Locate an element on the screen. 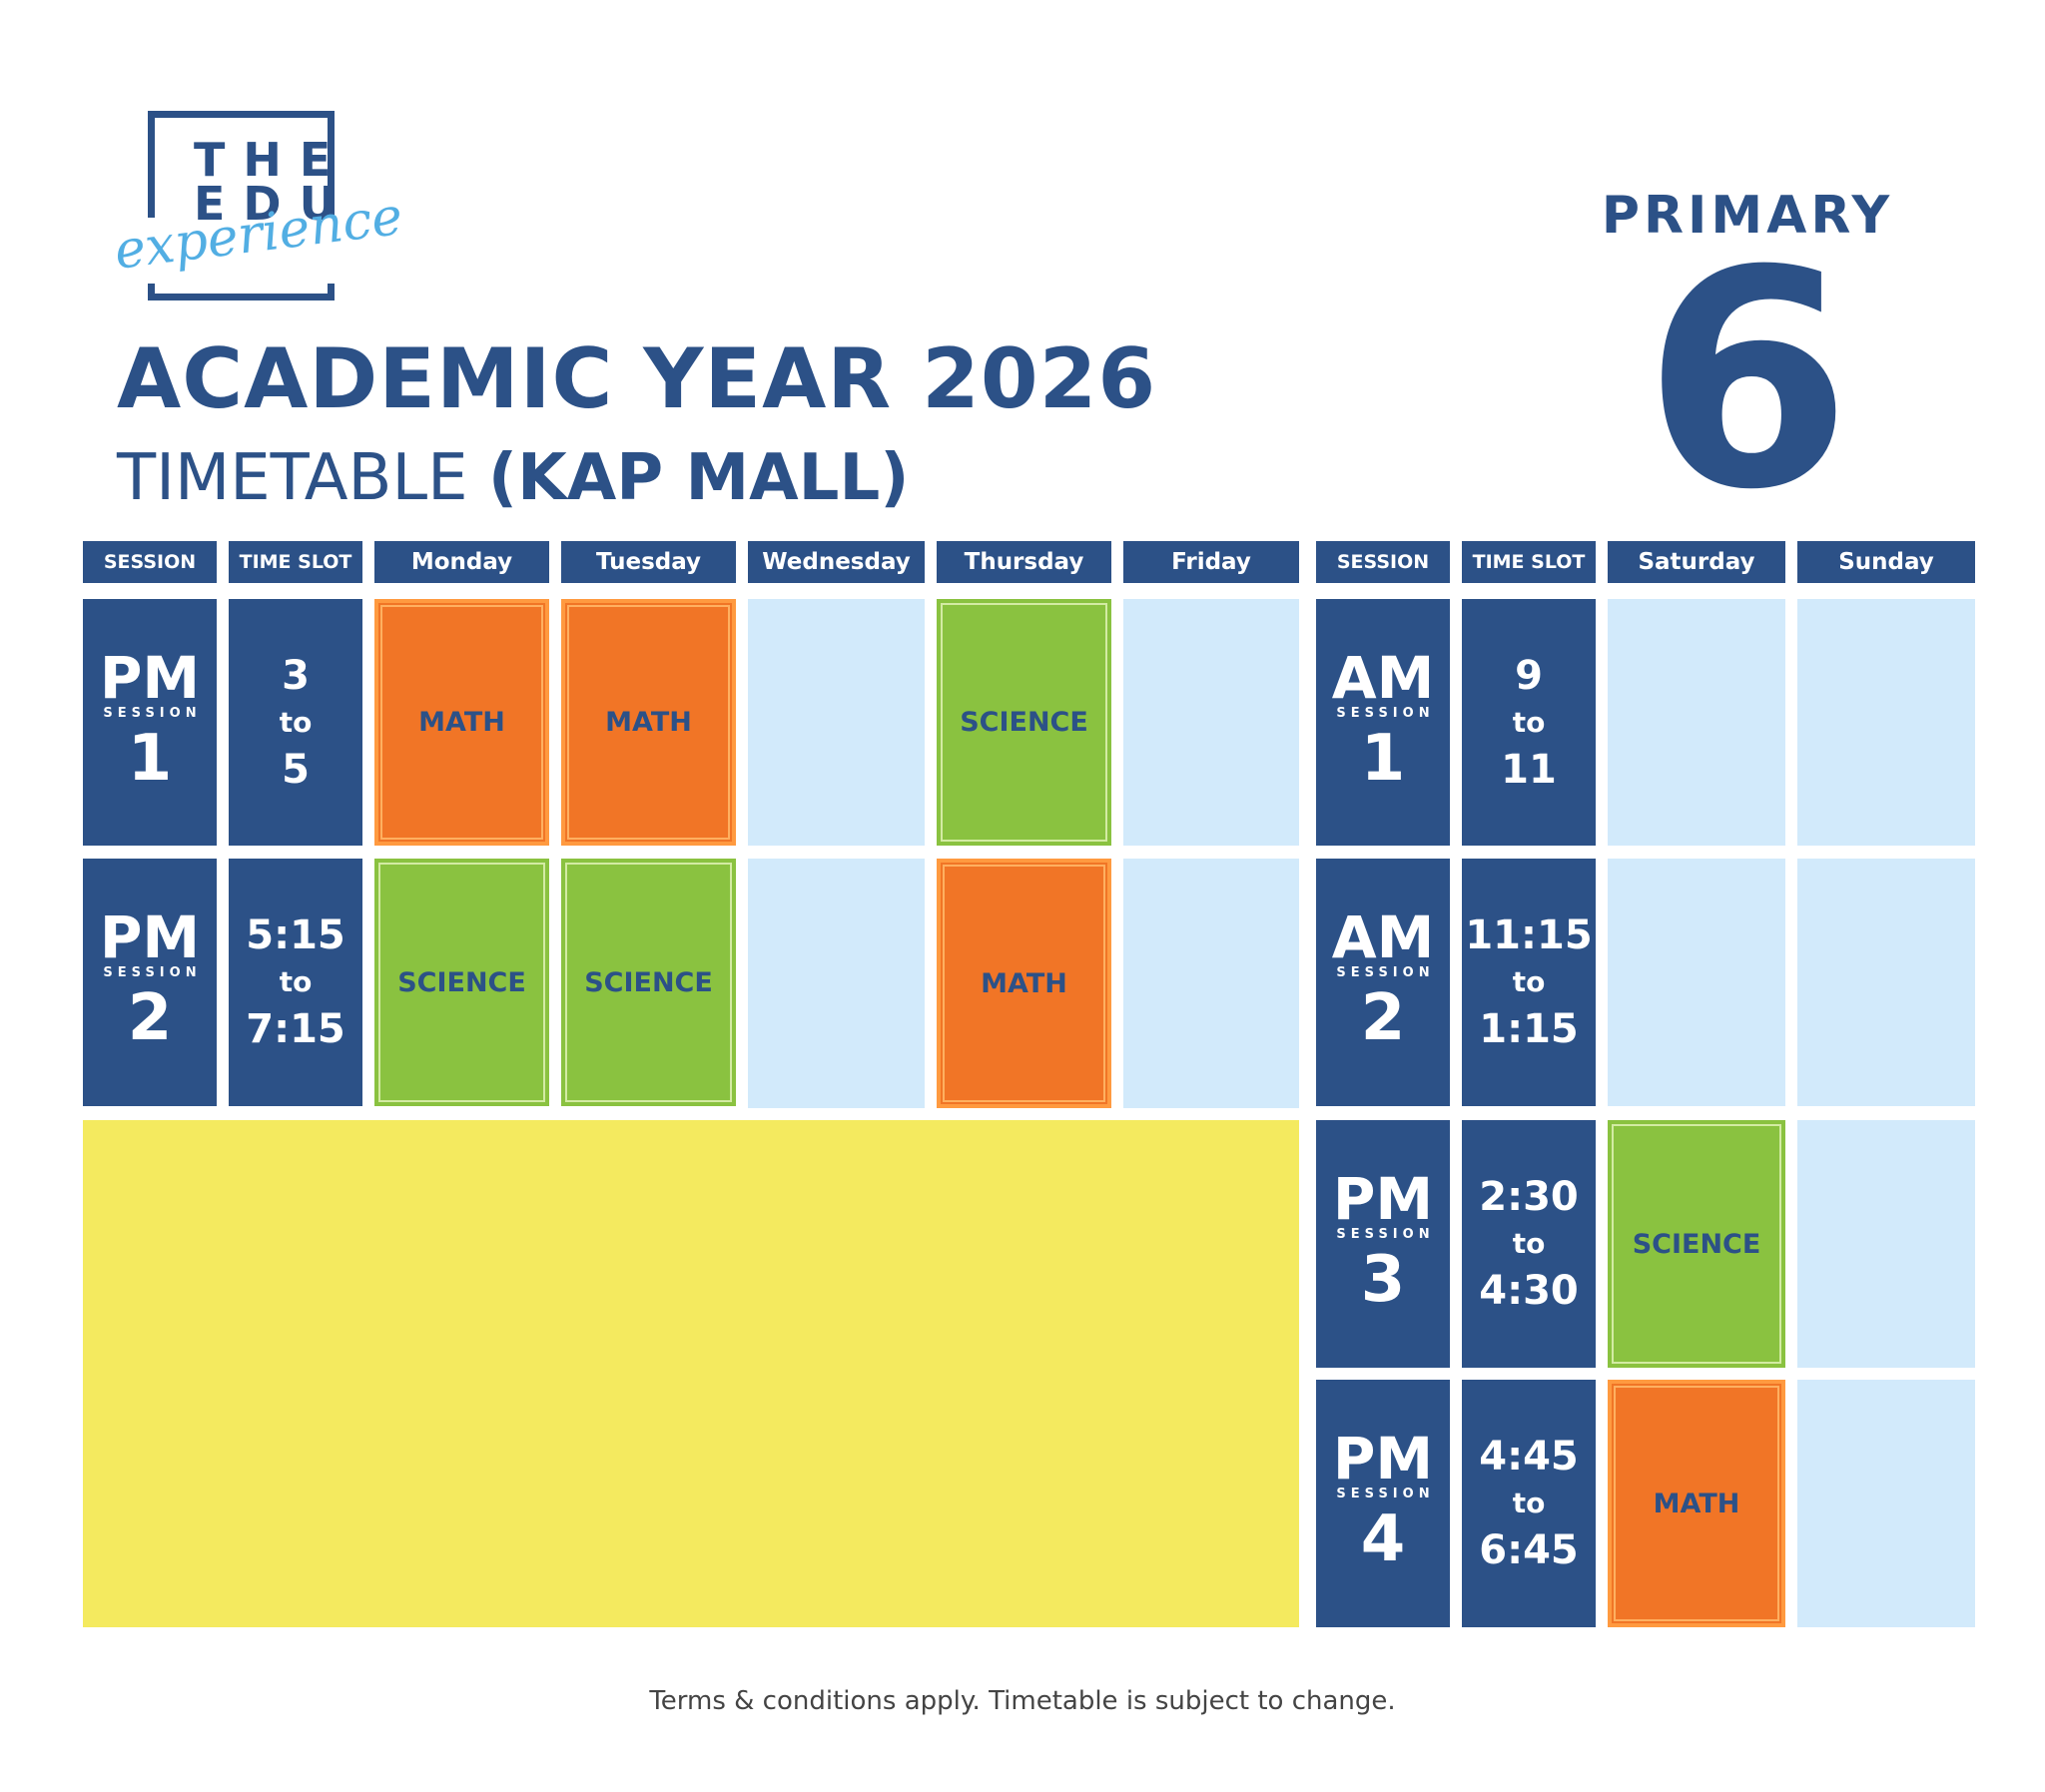  time-start: 9 is located at coordinates (1529, 675).